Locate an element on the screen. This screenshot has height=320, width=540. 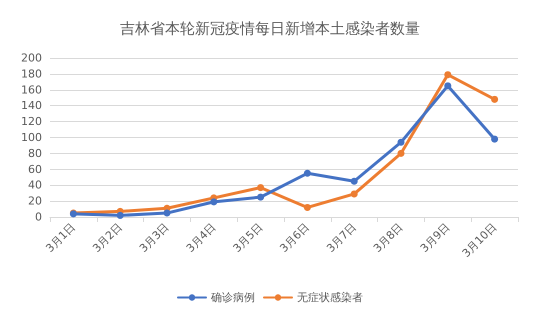
y-tick-label: 20 is located at coordinates (35, 201).